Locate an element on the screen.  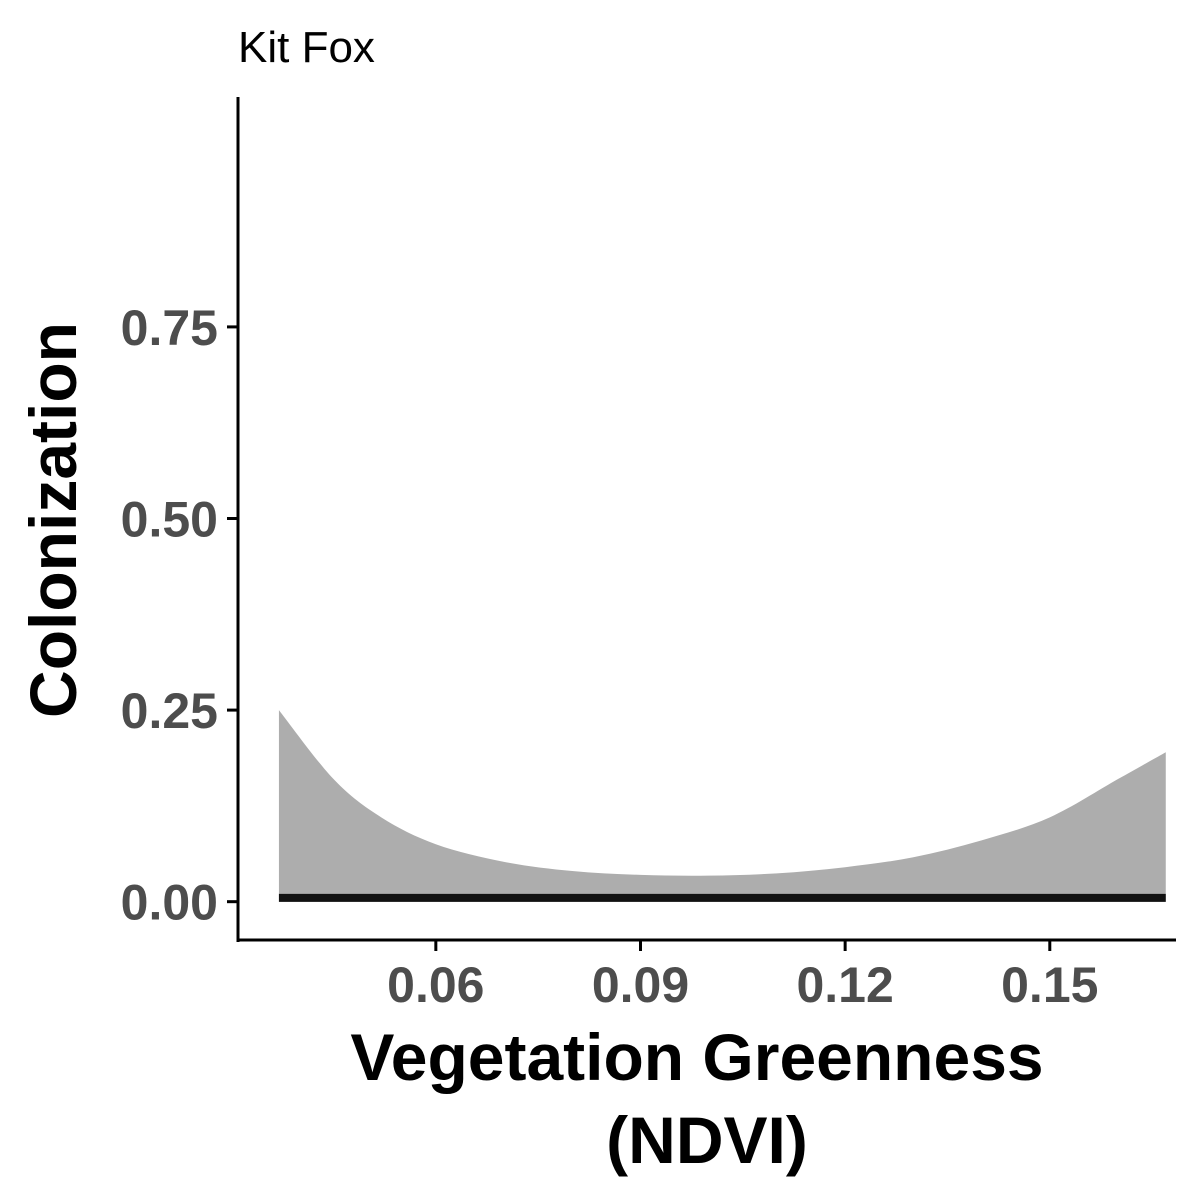
x-tick-label: 0.06 is located at coordinates (435, 985).